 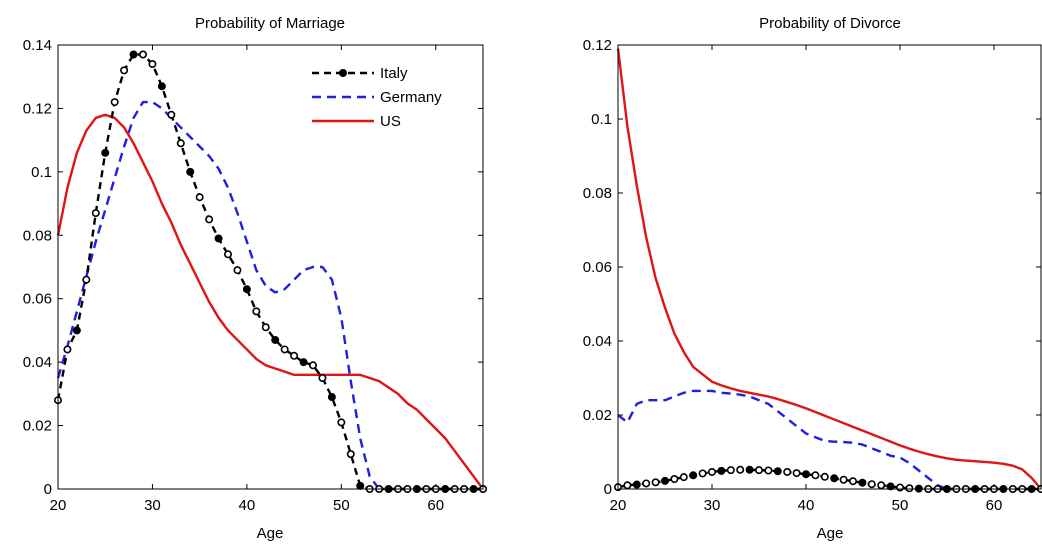 I want to click on marriage-ytick-label: 0.12, so click(x=37, y=108).